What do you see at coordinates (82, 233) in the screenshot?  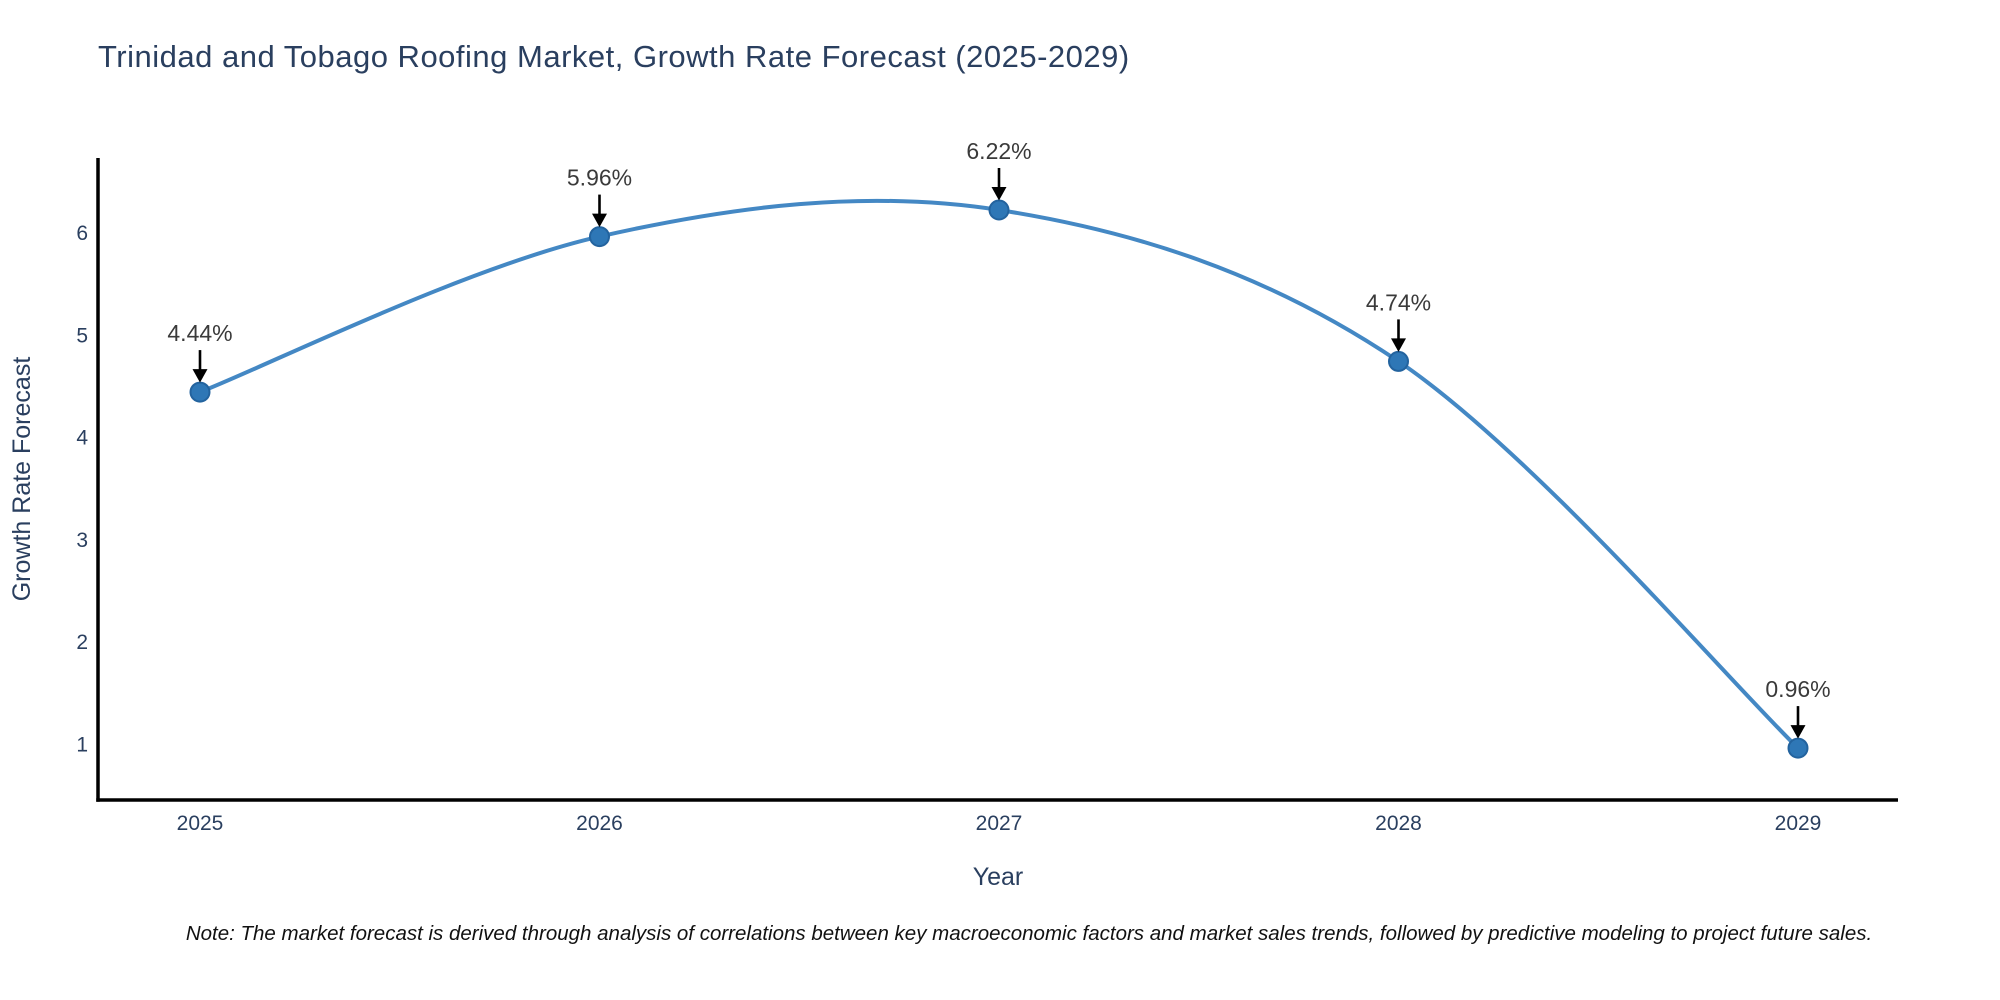 I see `y-tick-label: 6` at bounding box center [82, 233].